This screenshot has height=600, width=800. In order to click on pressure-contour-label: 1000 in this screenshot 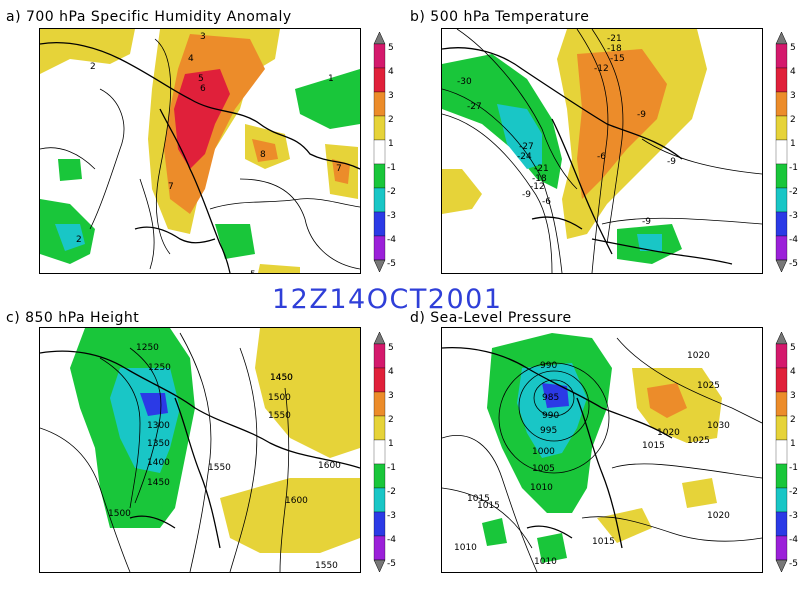, I will do `click(543, 452)`.